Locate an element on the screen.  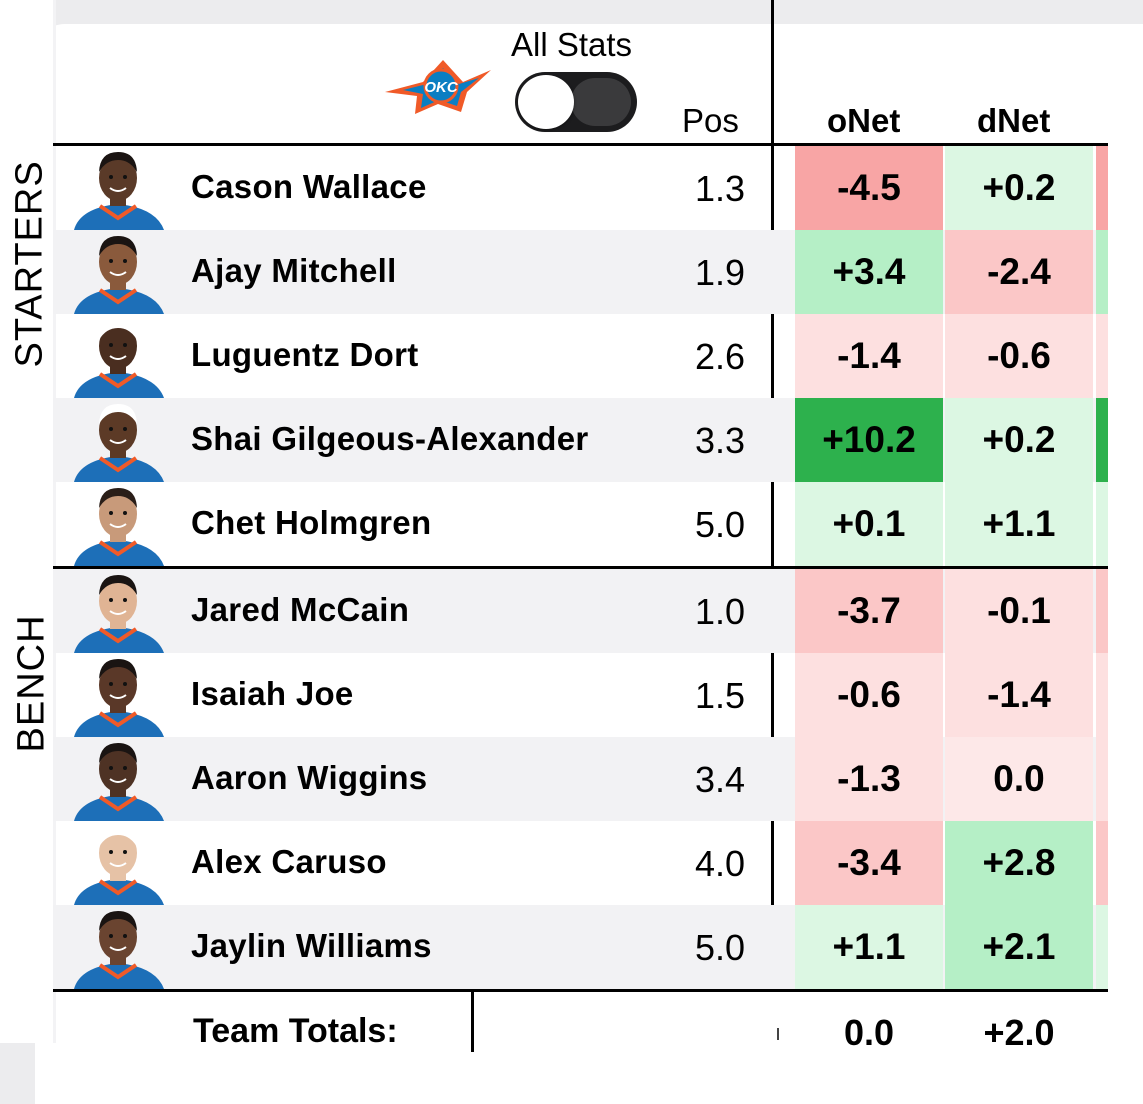
player-dnet: 0.0 is located at coordinates (1019, 779).